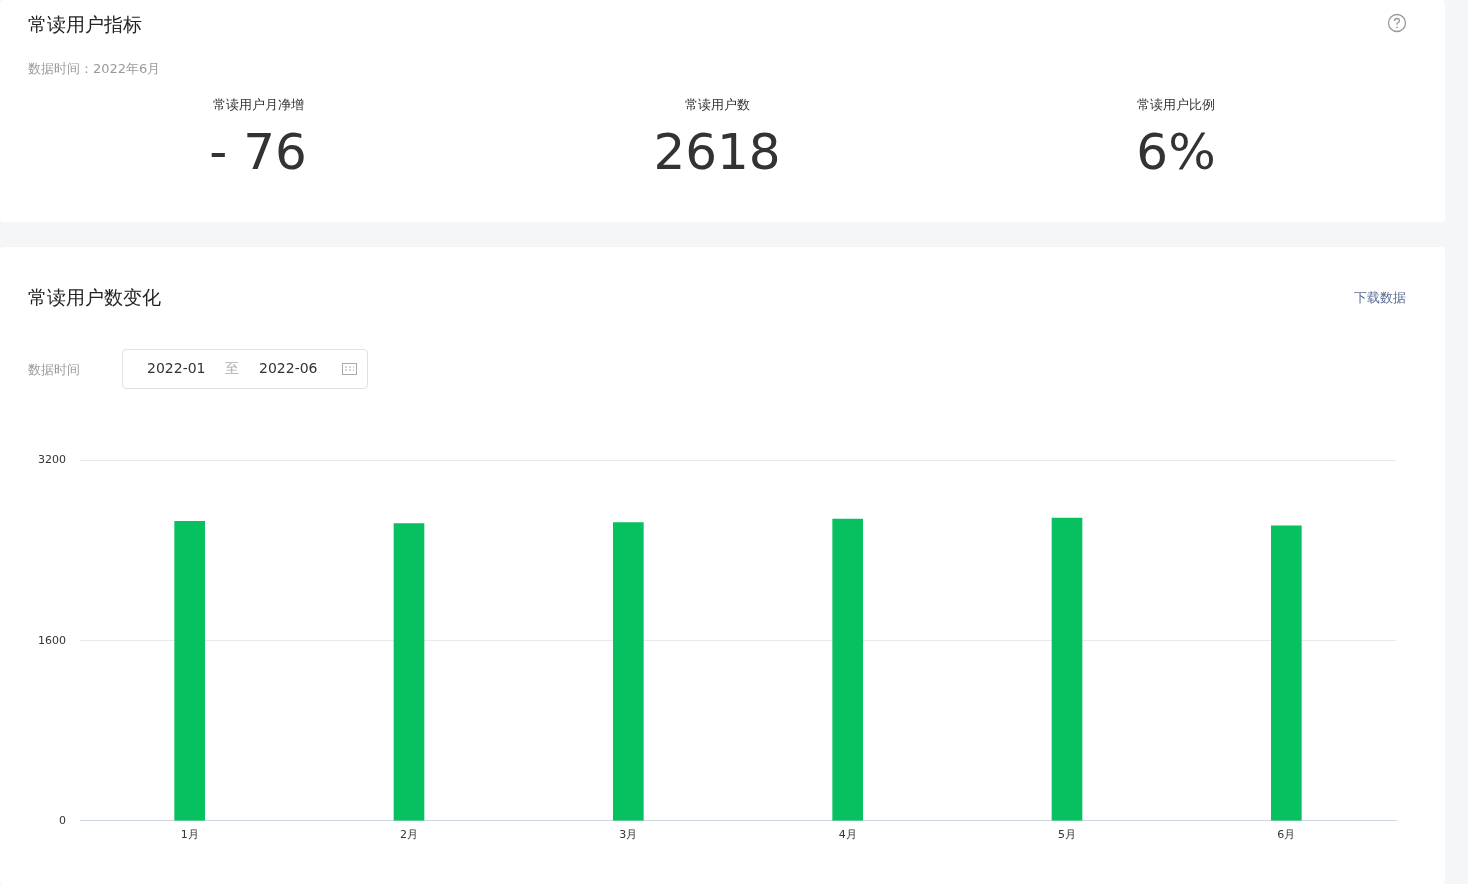 This screenshot has height=884, width=1468. What do you see at coordinates (94, 297) in the screenshot?
I see `chart-title: 常读用户数变化` at bounding box center [94, 297].